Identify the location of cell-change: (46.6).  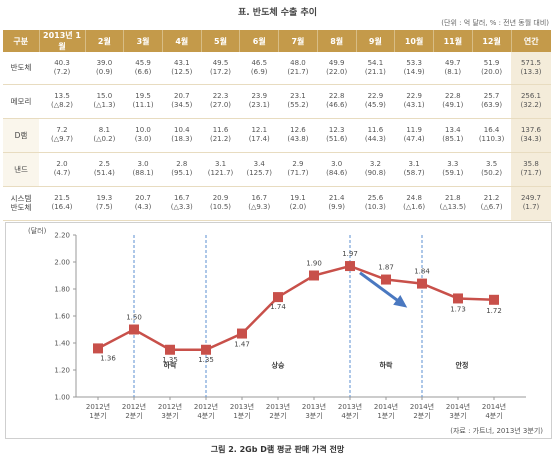
(337, 105).